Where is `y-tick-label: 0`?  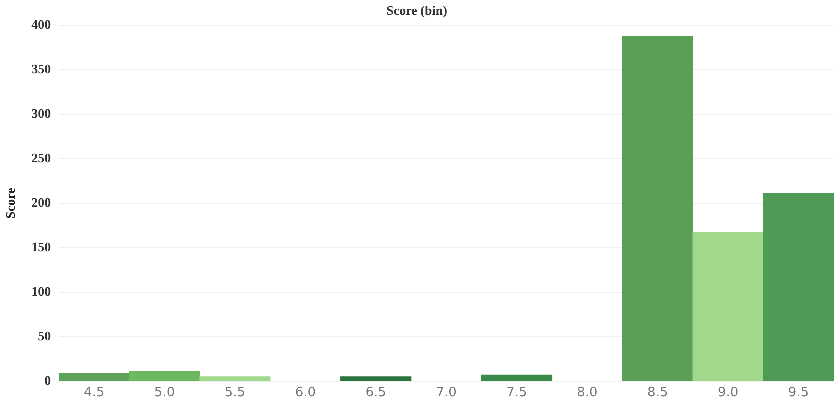 y-tick-label: 0 is located at coordinates (48, 380).